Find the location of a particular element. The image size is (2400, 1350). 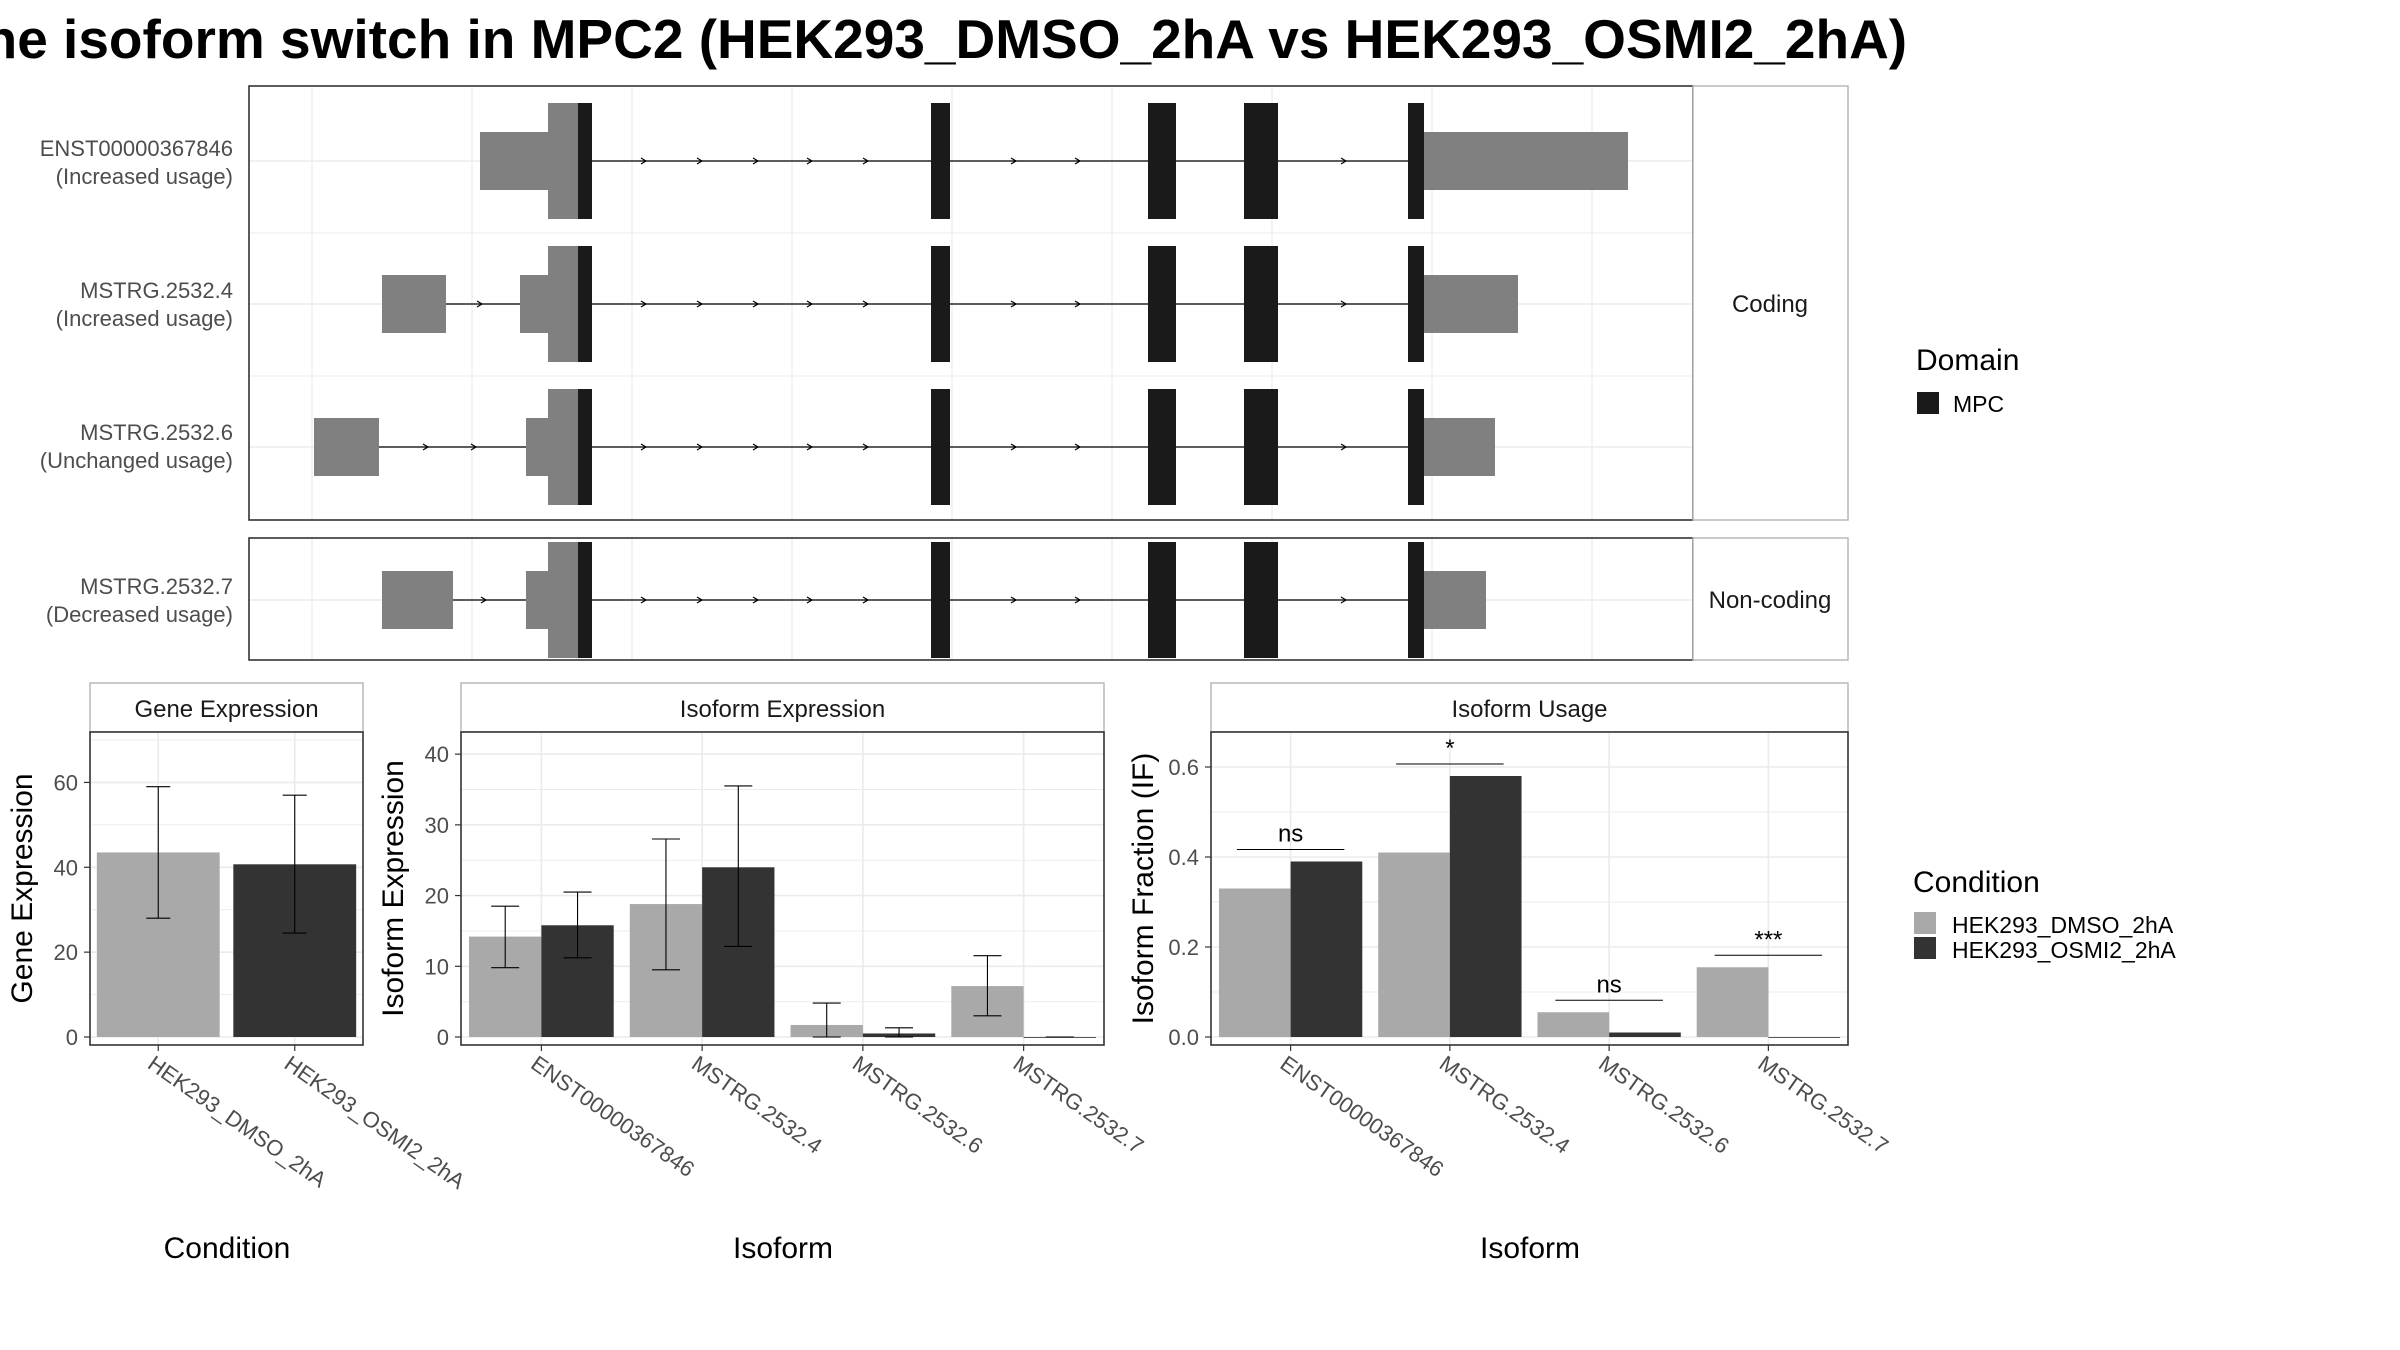

y-tick-label: 60 is located at coordinates (66, 782).